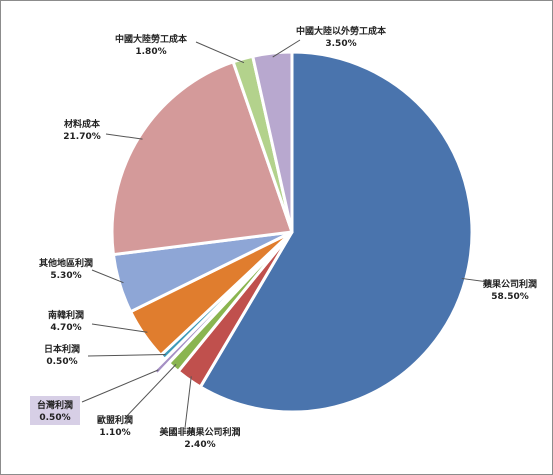 This screenshot has height=475, width=553. I want to click on label-non-china-labor: 中國大陸以外勞工成本 3.50%, so click(341, 37).